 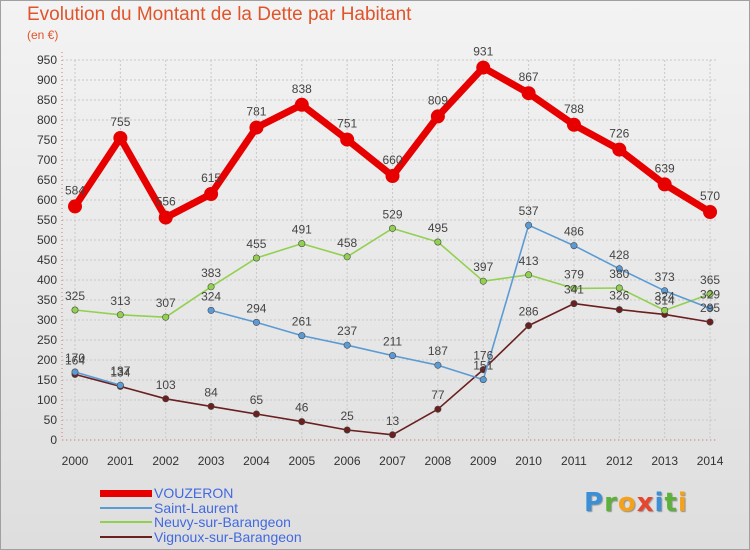 What do you see at coordinates (438, 351) in the screenshot?
I see `data-label: 187` at bounding box center [438, 351].